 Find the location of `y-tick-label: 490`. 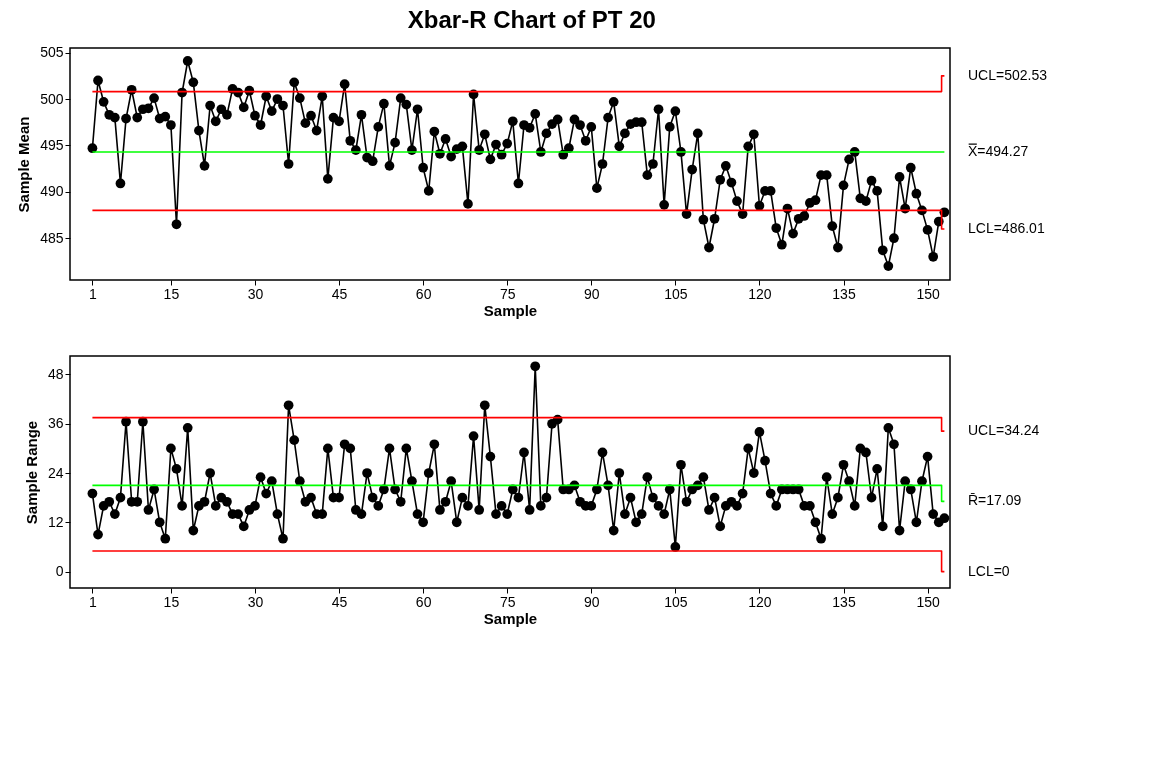

y-tick-label: 490 is located at coordinates (52, 191).